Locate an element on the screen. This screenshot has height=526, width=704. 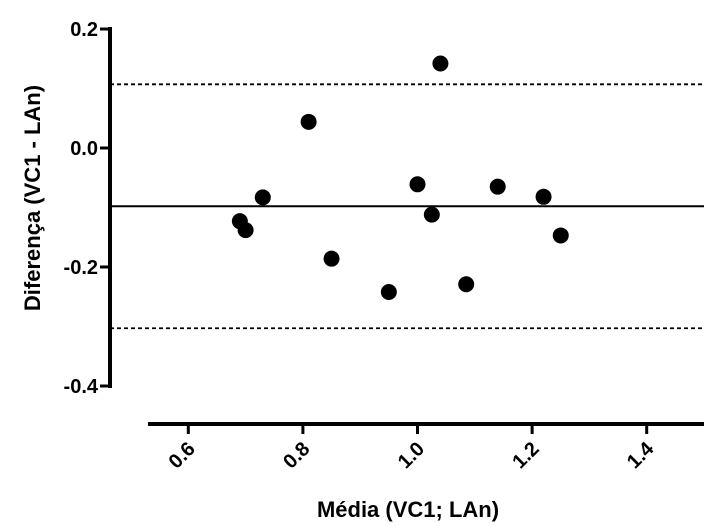
y-axis: 0.2 0.0 -0.2 -0.4 is located at coordinates (88, 208).